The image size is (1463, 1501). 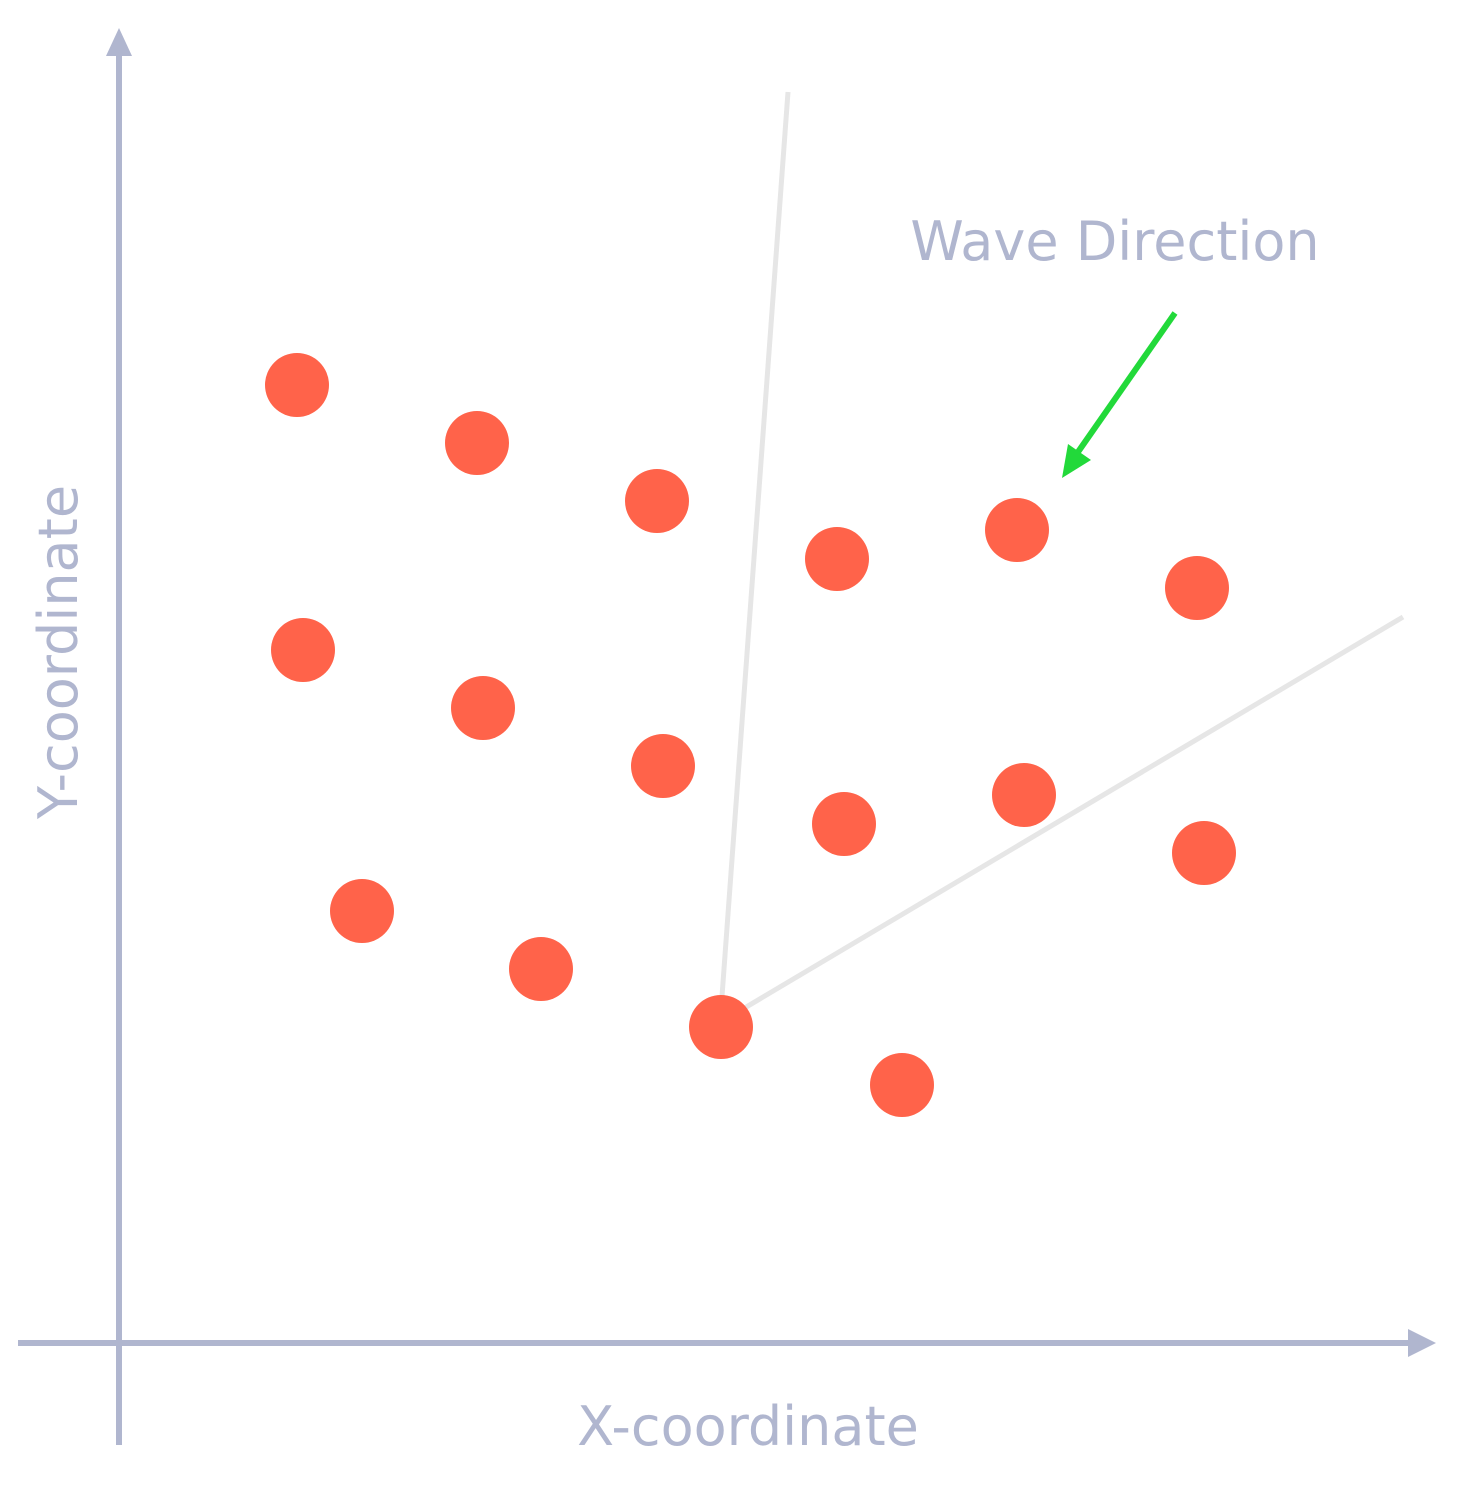 I want to click on annotation-label: Wave Direction, so click(x=1114, y=241).